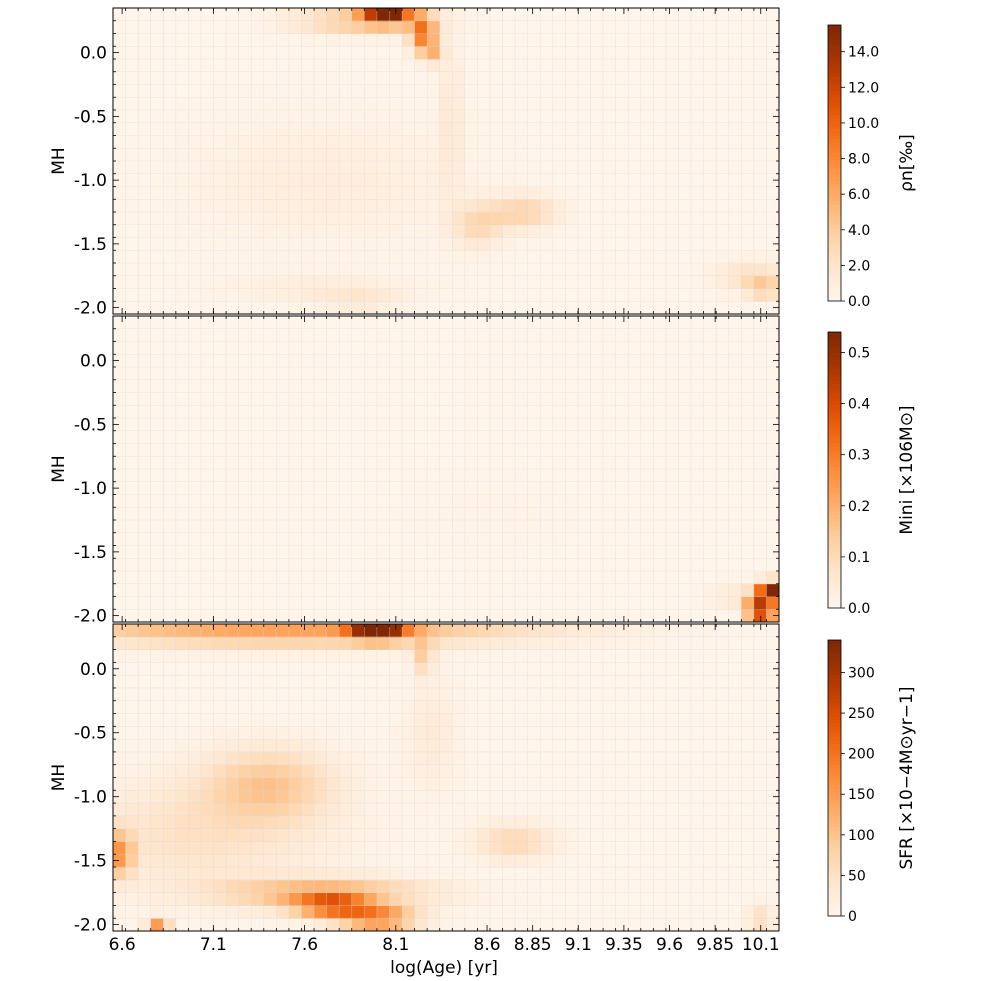 This screenshot has height=981, width=981. Describe the element at coordinates (90, 553) in the screenshot. I see `y-tick-label: -1.5` at that location.